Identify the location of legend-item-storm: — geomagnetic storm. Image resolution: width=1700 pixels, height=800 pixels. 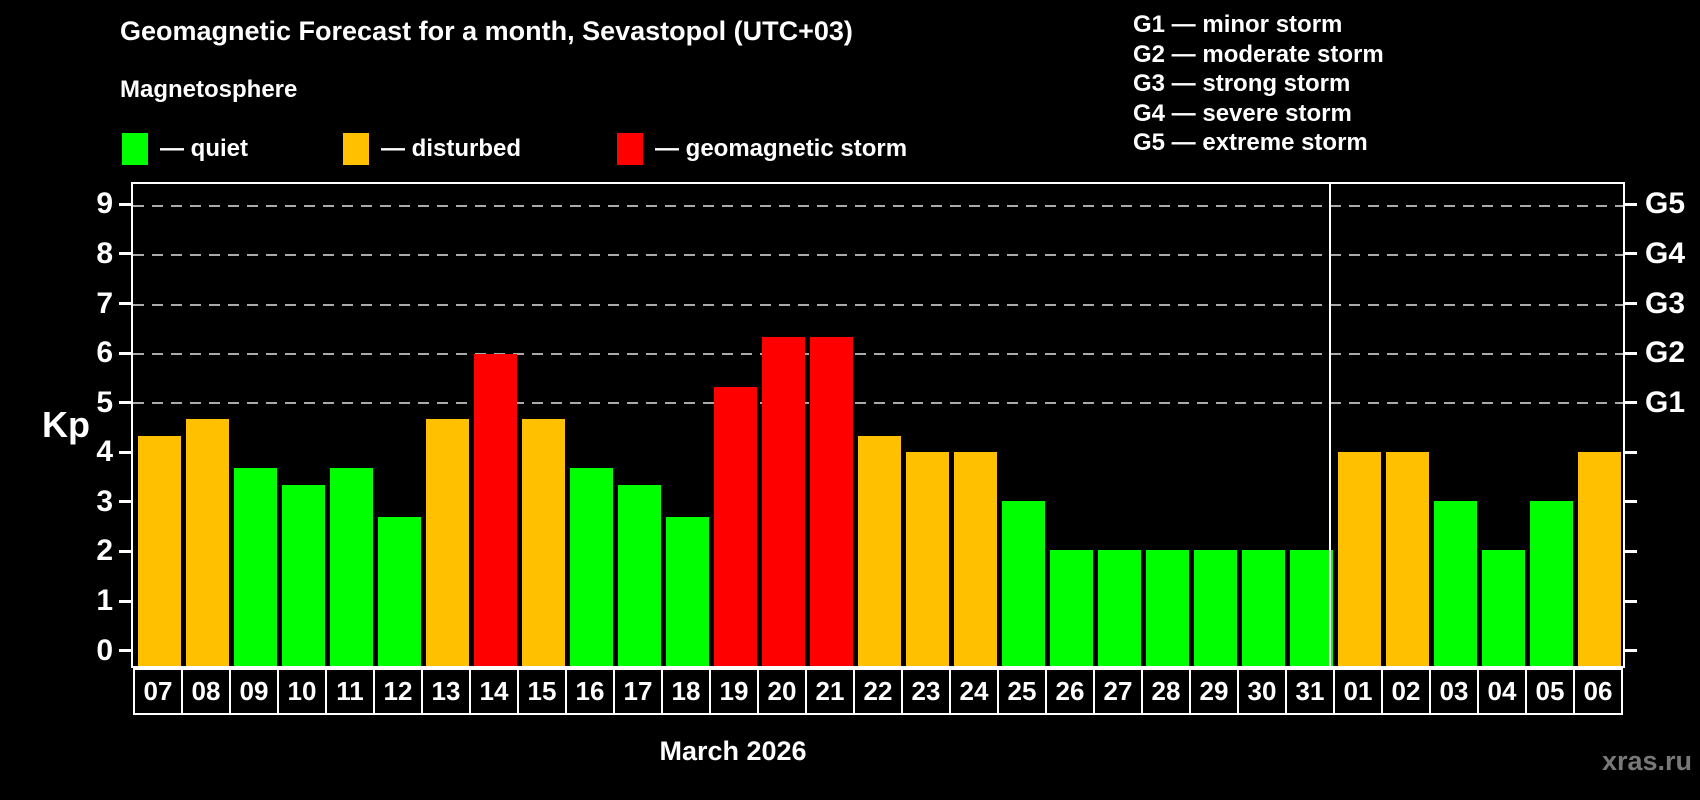
(762, 149).